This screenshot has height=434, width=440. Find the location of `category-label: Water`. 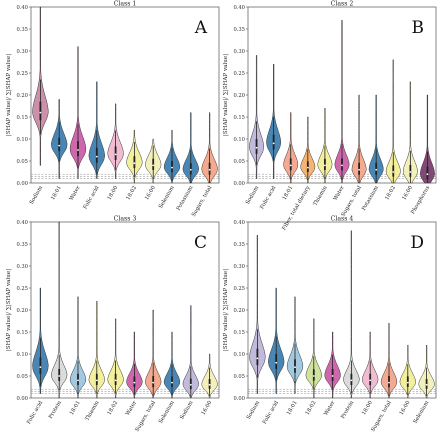

category-label: Water is located at coordinates (75, 193).